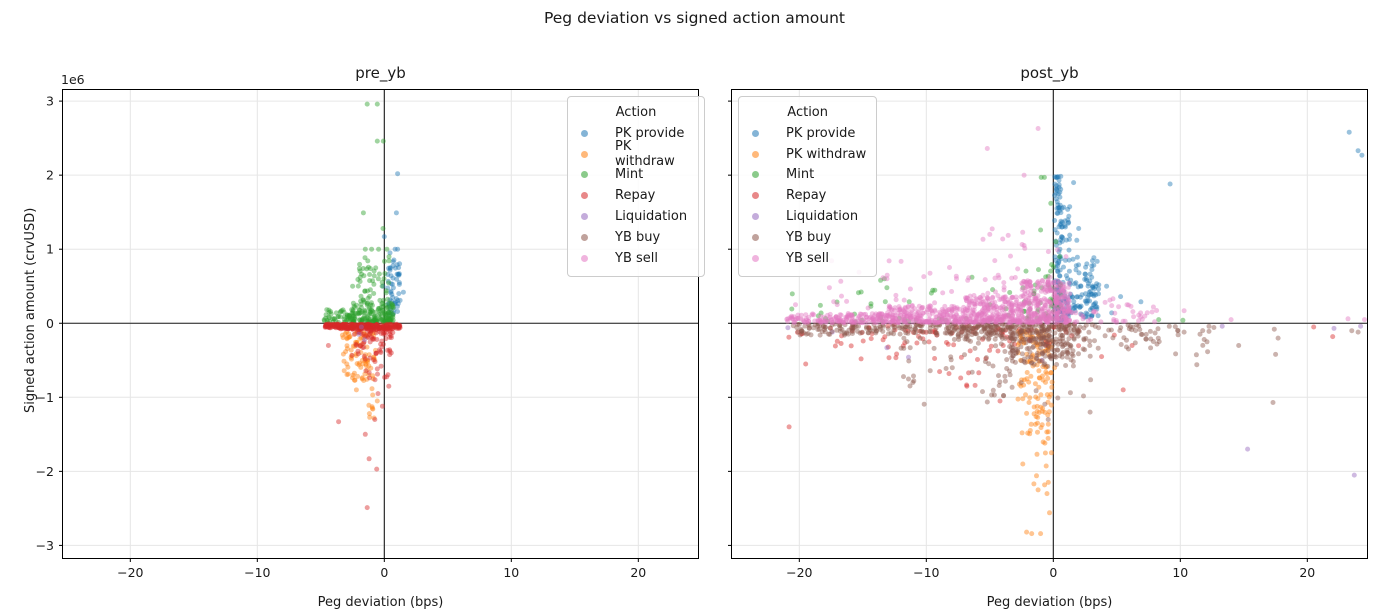  What do you see at coordinates (380, 73) in the screenshot?
I see `subplot-title: pre_yb` at bounding box center [380, 73].